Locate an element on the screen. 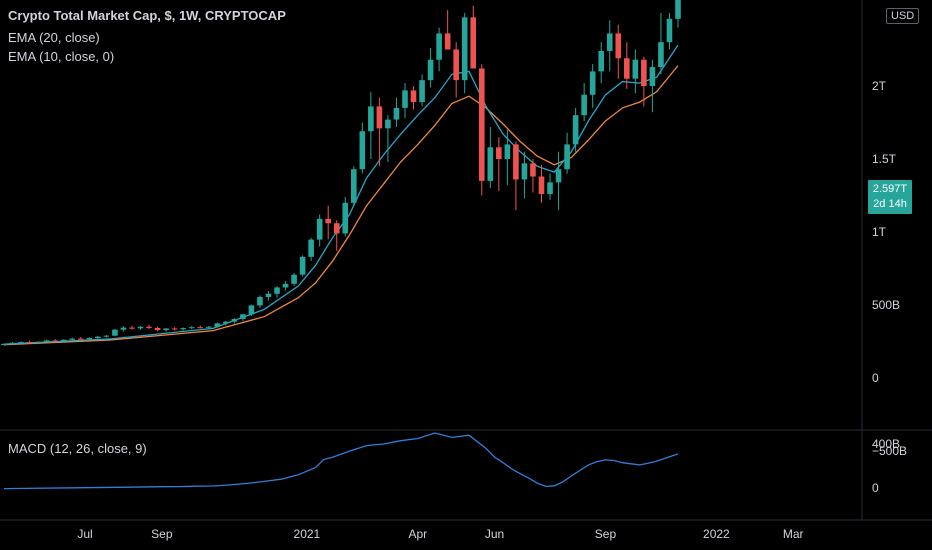  time-axis-label: Mar is located at coordinates (793, 534).